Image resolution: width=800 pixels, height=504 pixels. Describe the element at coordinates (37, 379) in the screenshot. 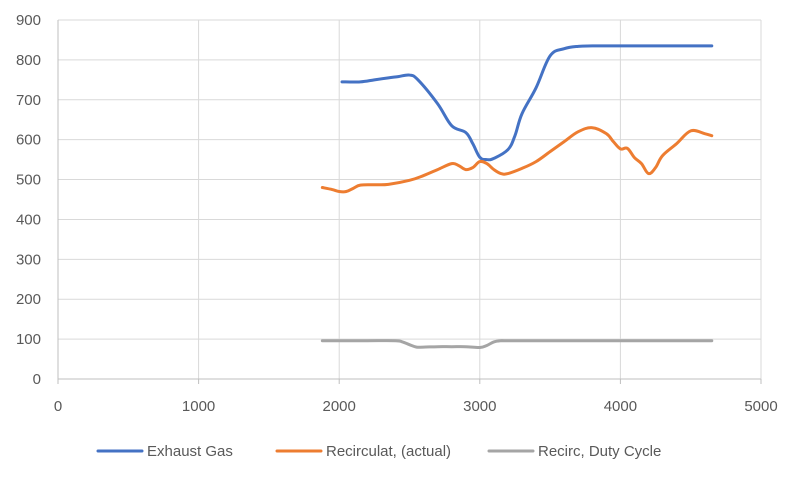

I see `y-tick-label: 0` at that location.